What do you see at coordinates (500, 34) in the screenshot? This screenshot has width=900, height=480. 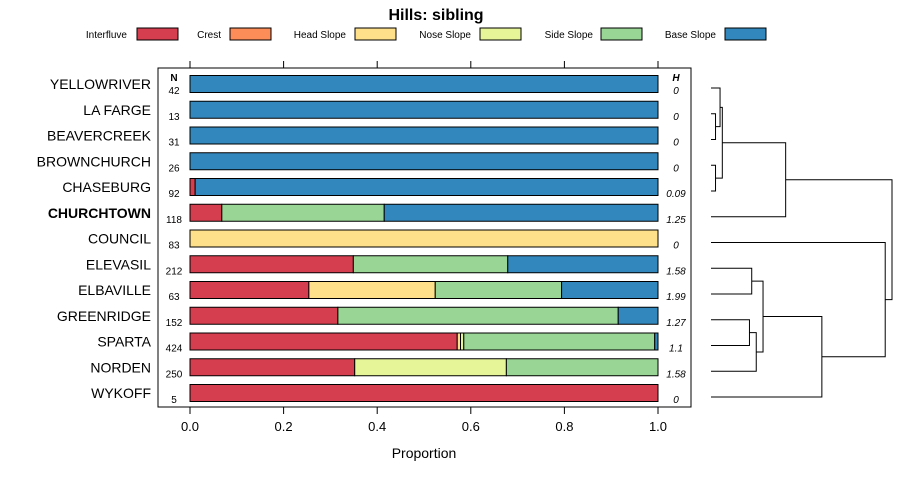 I see `legend-swatch-nose-slope` at bounding box center [500, 34].